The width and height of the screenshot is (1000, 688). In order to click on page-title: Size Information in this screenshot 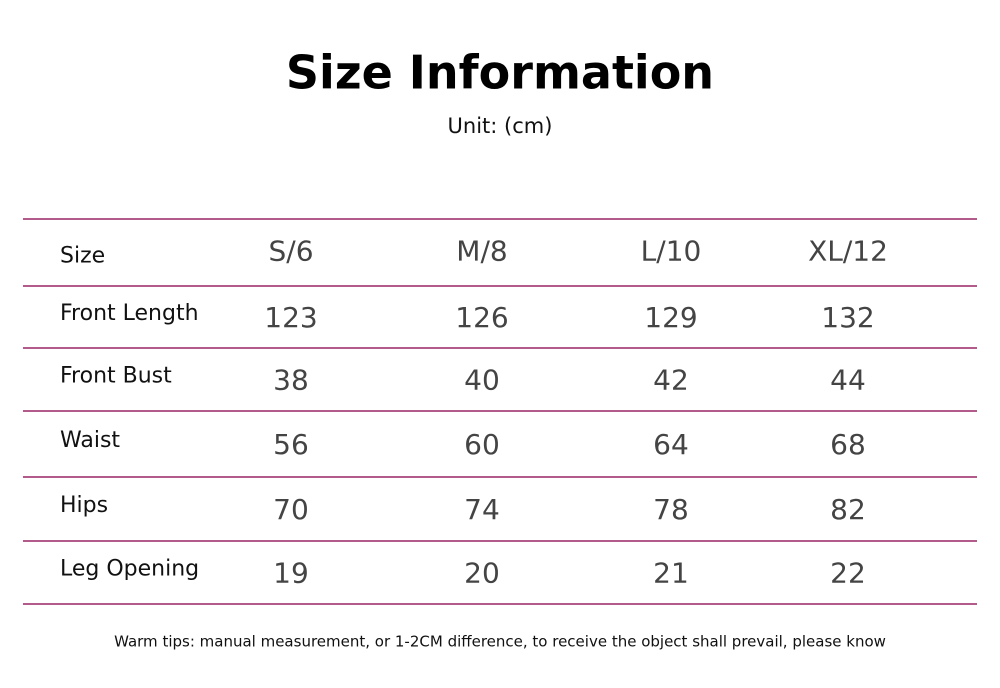, I will do `click(500, 73)`.